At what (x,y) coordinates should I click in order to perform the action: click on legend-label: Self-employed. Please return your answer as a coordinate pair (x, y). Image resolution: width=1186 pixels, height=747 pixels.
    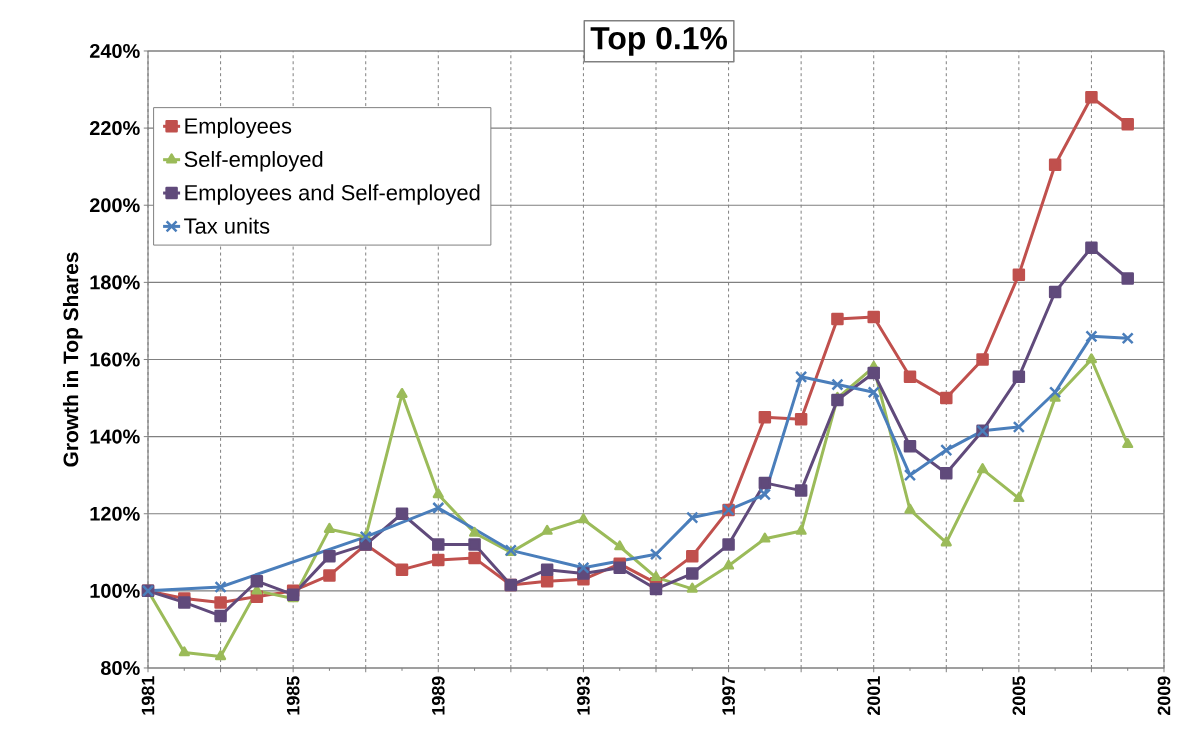
    Looking at the image, I should click on (253, 161).